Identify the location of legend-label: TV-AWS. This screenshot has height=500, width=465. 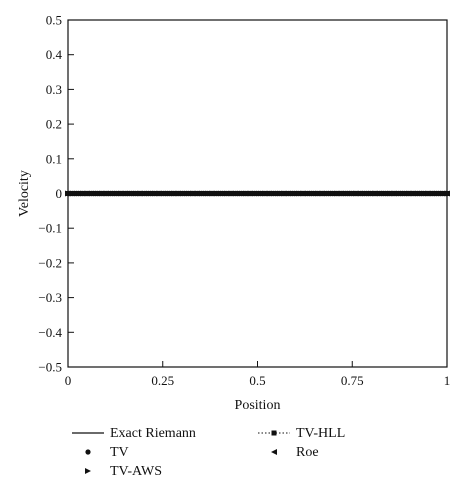
(136, 471).